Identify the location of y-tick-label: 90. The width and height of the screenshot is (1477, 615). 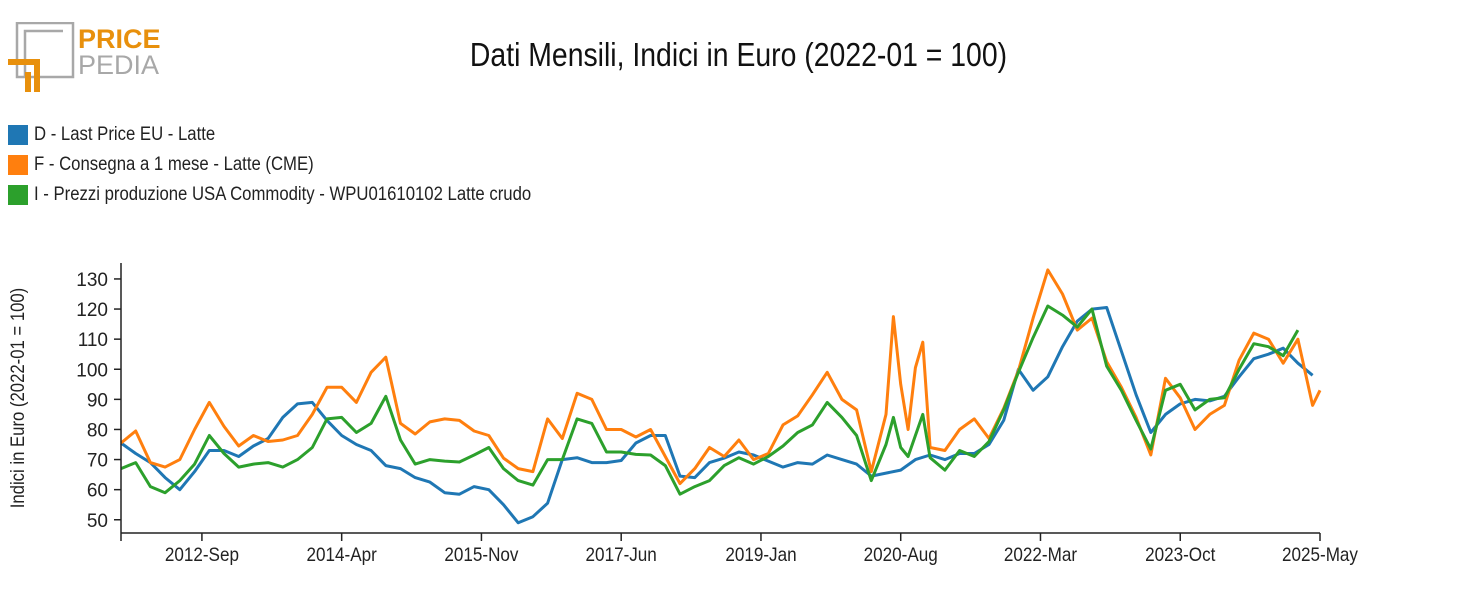
(97, 400).